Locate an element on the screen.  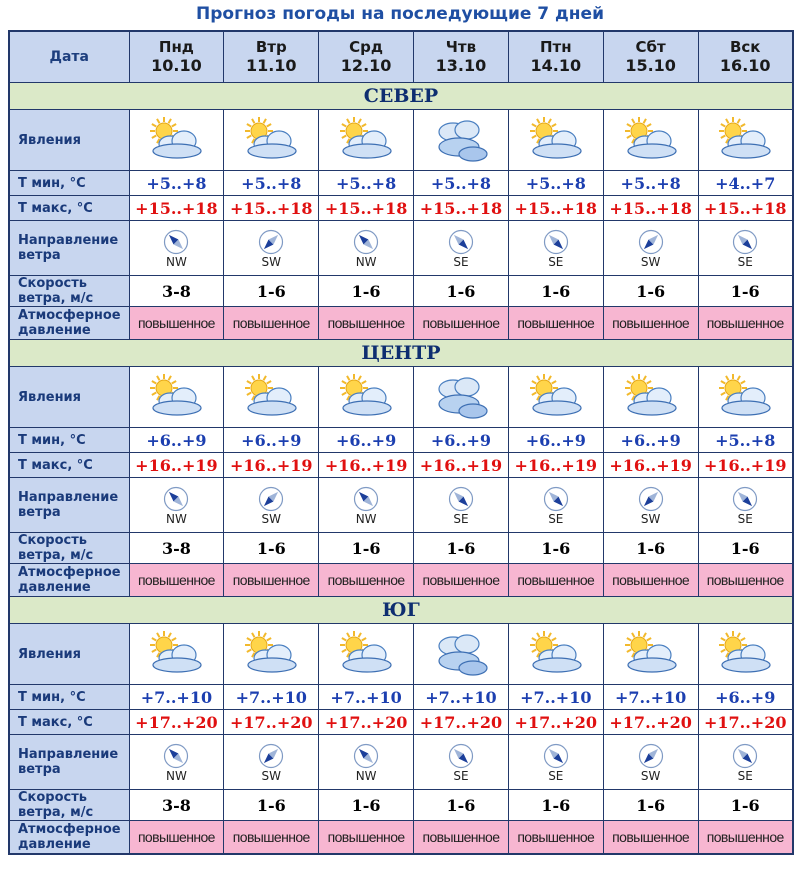
region-row: ЮГ is located at coordinates (401, 610).